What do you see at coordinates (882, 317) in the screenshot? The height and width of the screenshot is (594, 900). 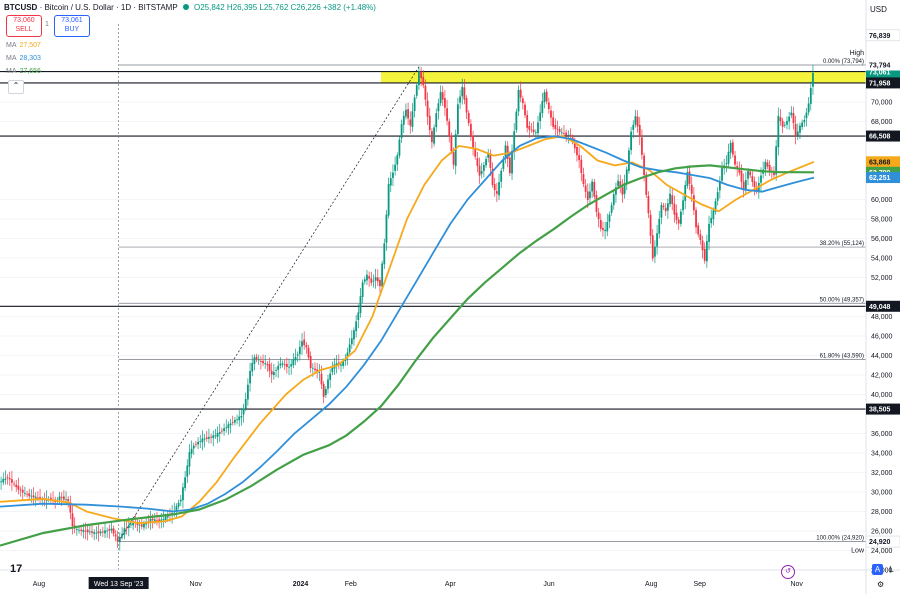 I see `y-tick-label: 48,000` at bounding box center [882, 317].